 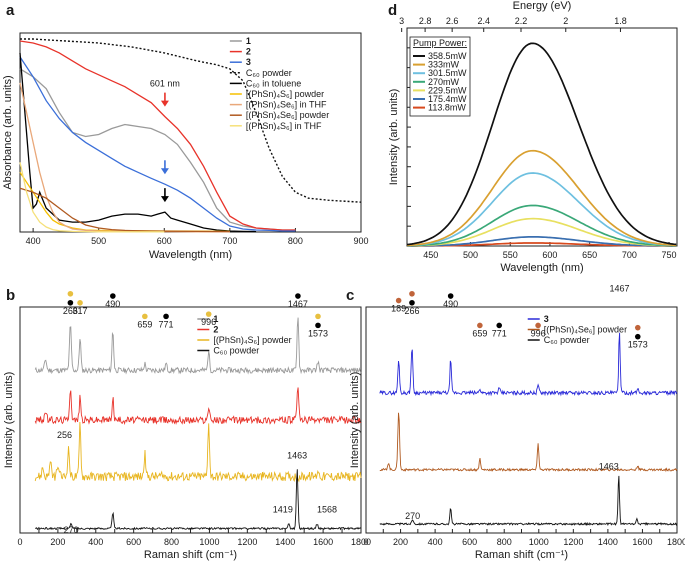 What do you see at coordinates (285, 542) in the screenshot?
I see `panel-b-xtick-label: 1400` at bounding box center [285, 542].